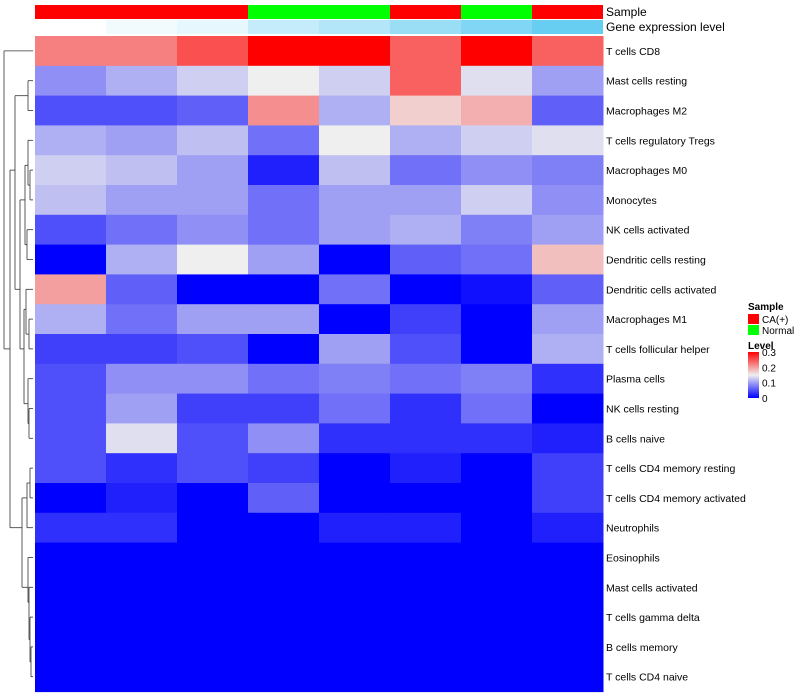 The height and width of the screenshot is (700, 800). I want to click on row-label: T cells follicular helper, so click(658, 350).